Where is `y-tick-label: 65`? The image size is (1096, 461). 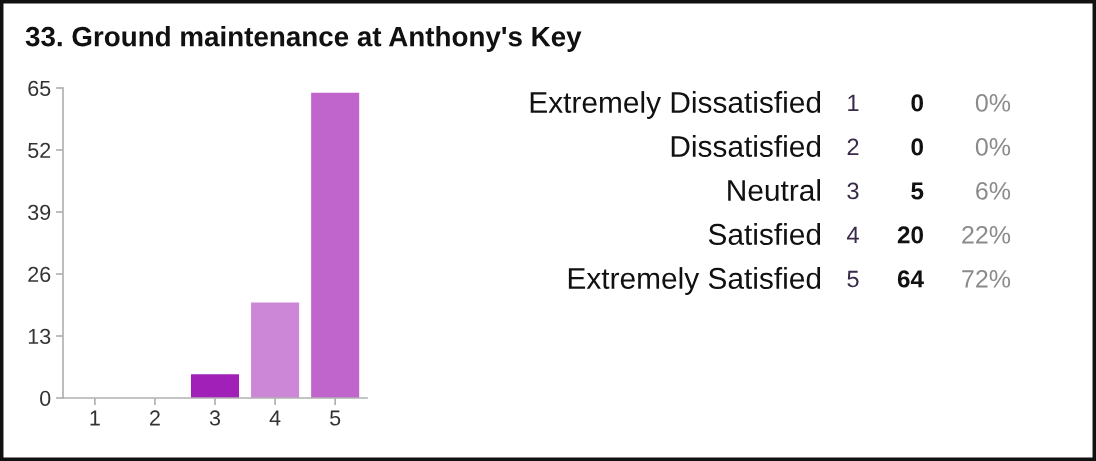 y-tick-label: 65 is located at coordinates (39, 88).